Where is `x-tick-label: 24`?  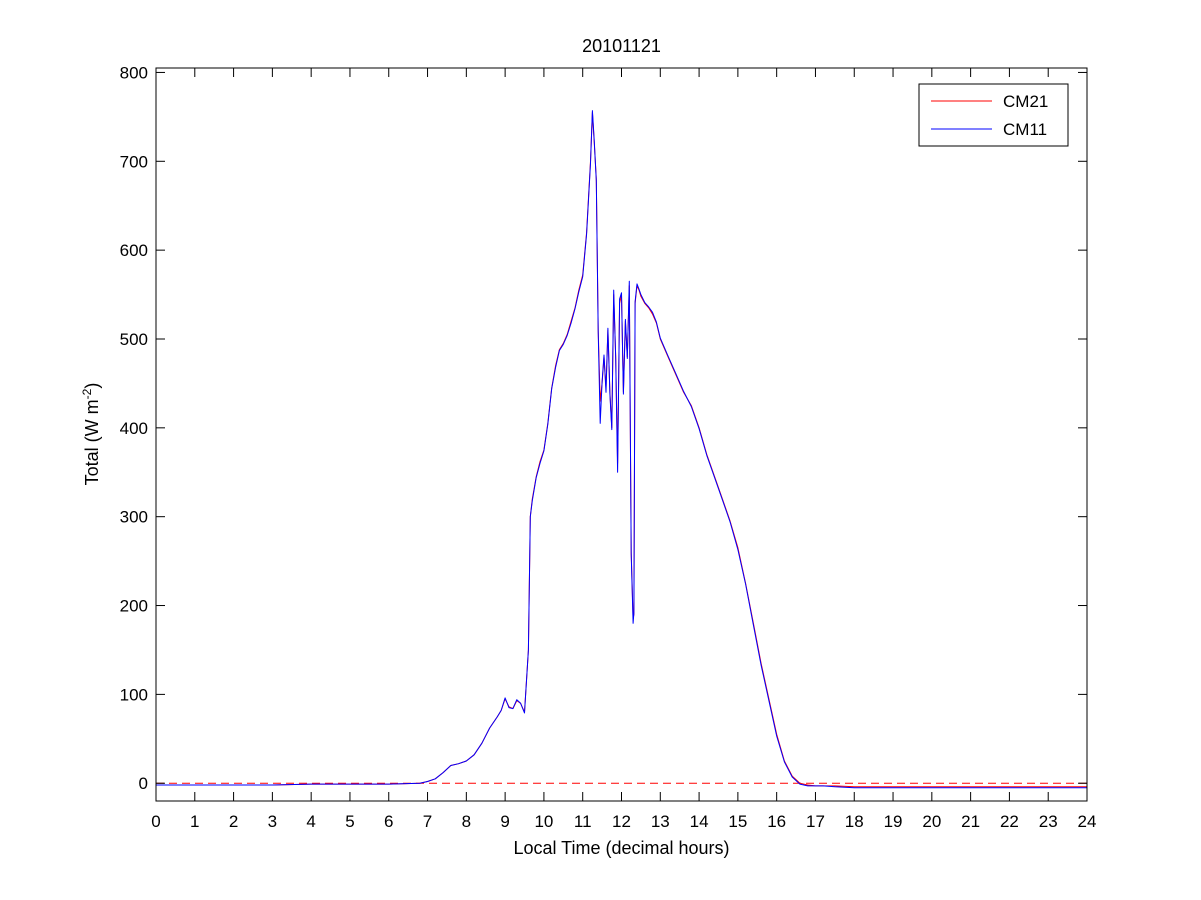 x-tick-label: 24 is located at coordinates (1087, 821).